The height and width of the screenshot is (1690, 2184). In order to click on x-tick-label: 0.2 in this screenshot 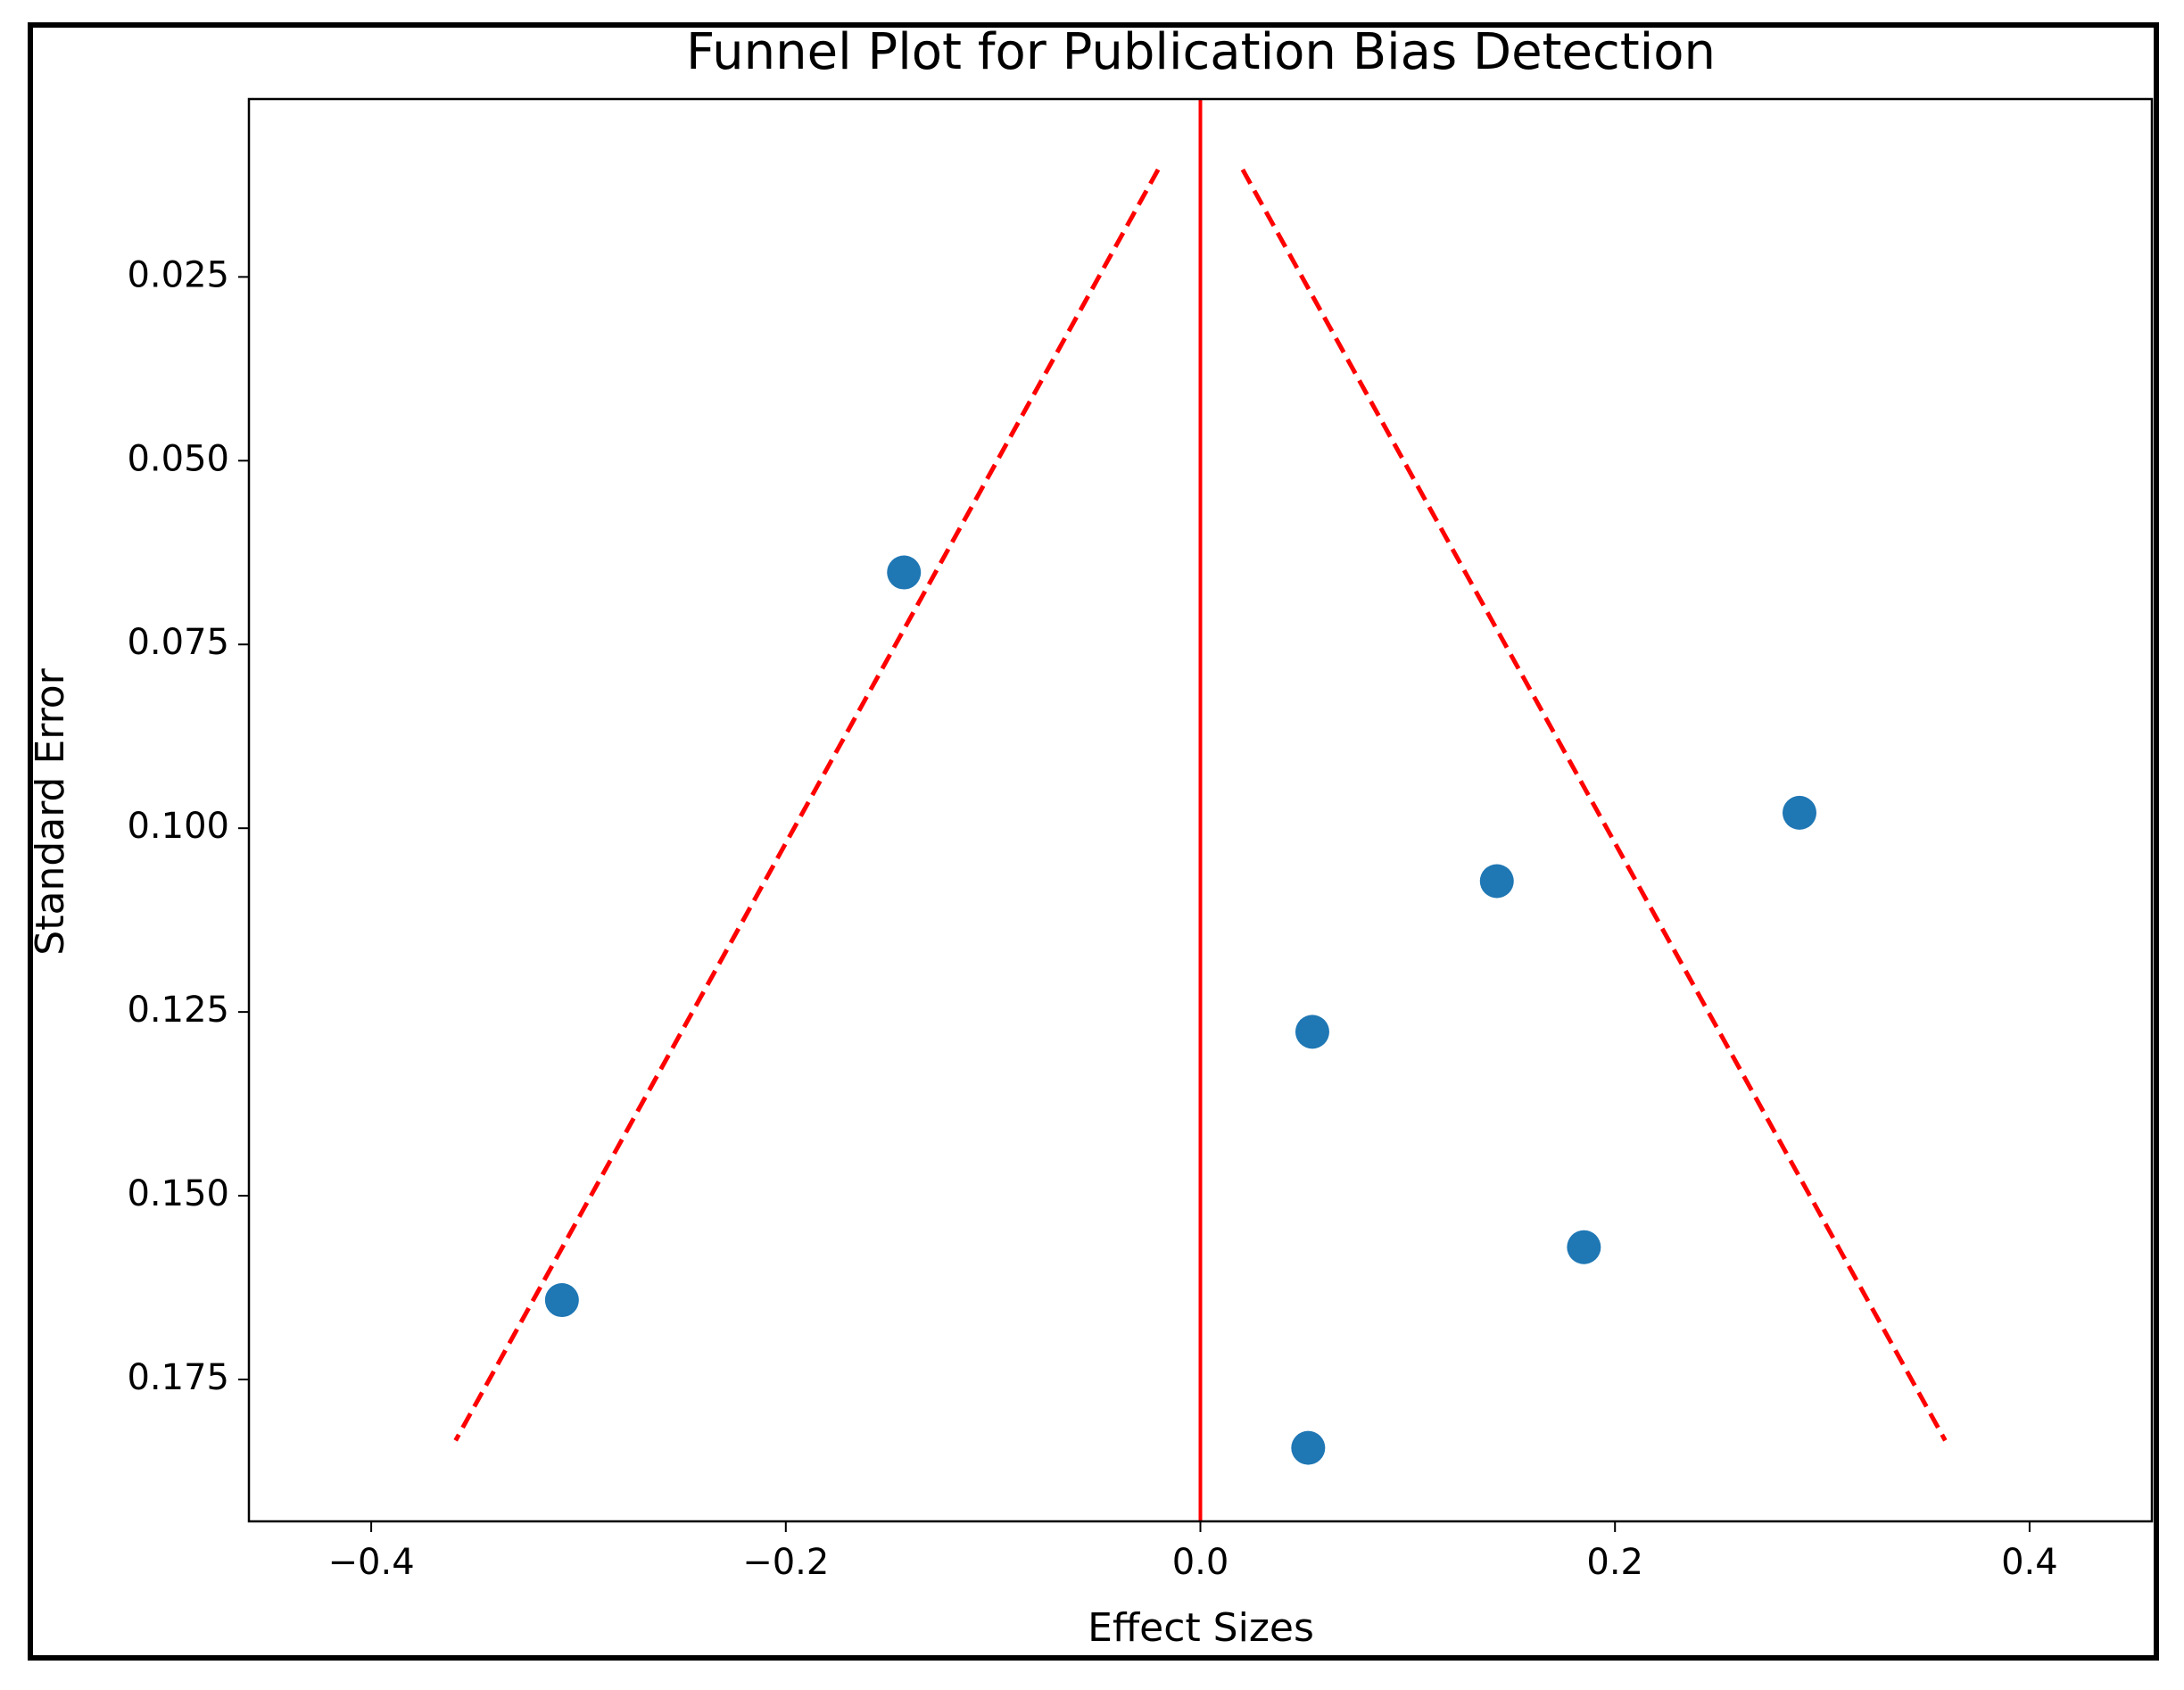, I will do `click(1614, 1562)`.